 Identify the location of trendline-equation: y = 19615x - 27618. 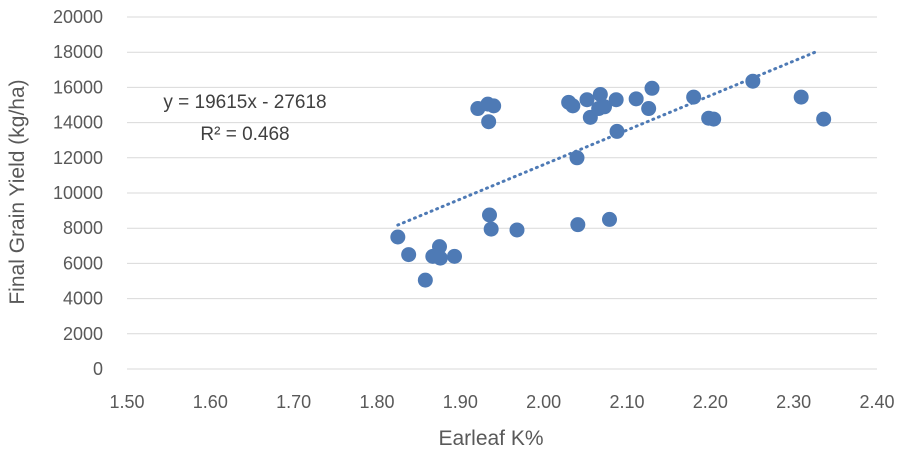
(244, 102).